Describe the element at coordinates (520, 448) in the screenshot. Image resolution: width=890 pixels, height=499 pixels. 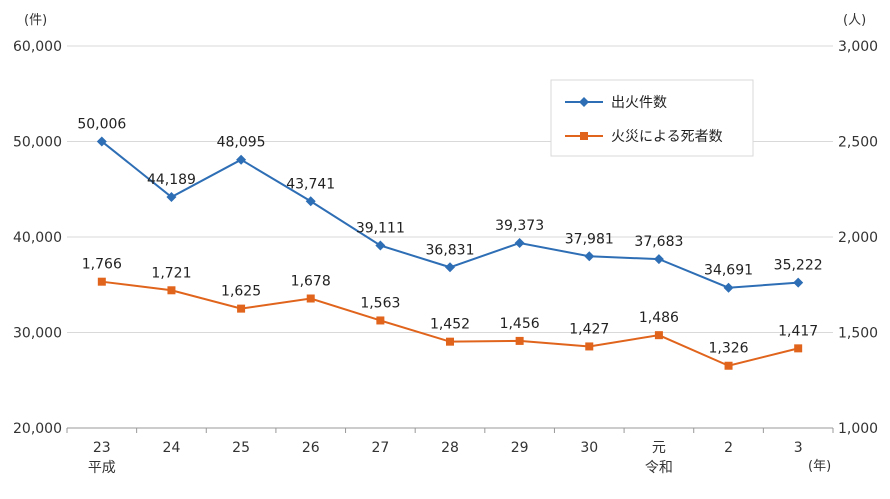
I see `x-axis-tick-label: 29` at that location.